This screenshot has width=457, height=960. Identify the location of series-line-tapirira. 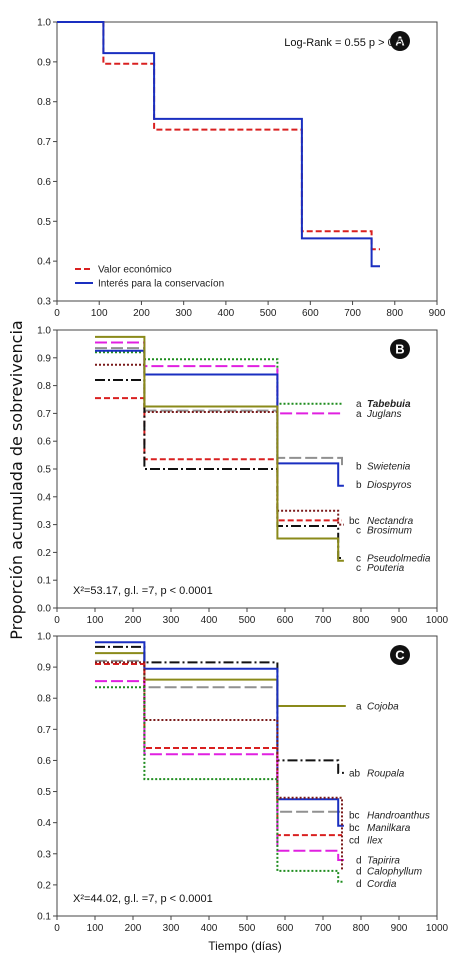
(219, 770).